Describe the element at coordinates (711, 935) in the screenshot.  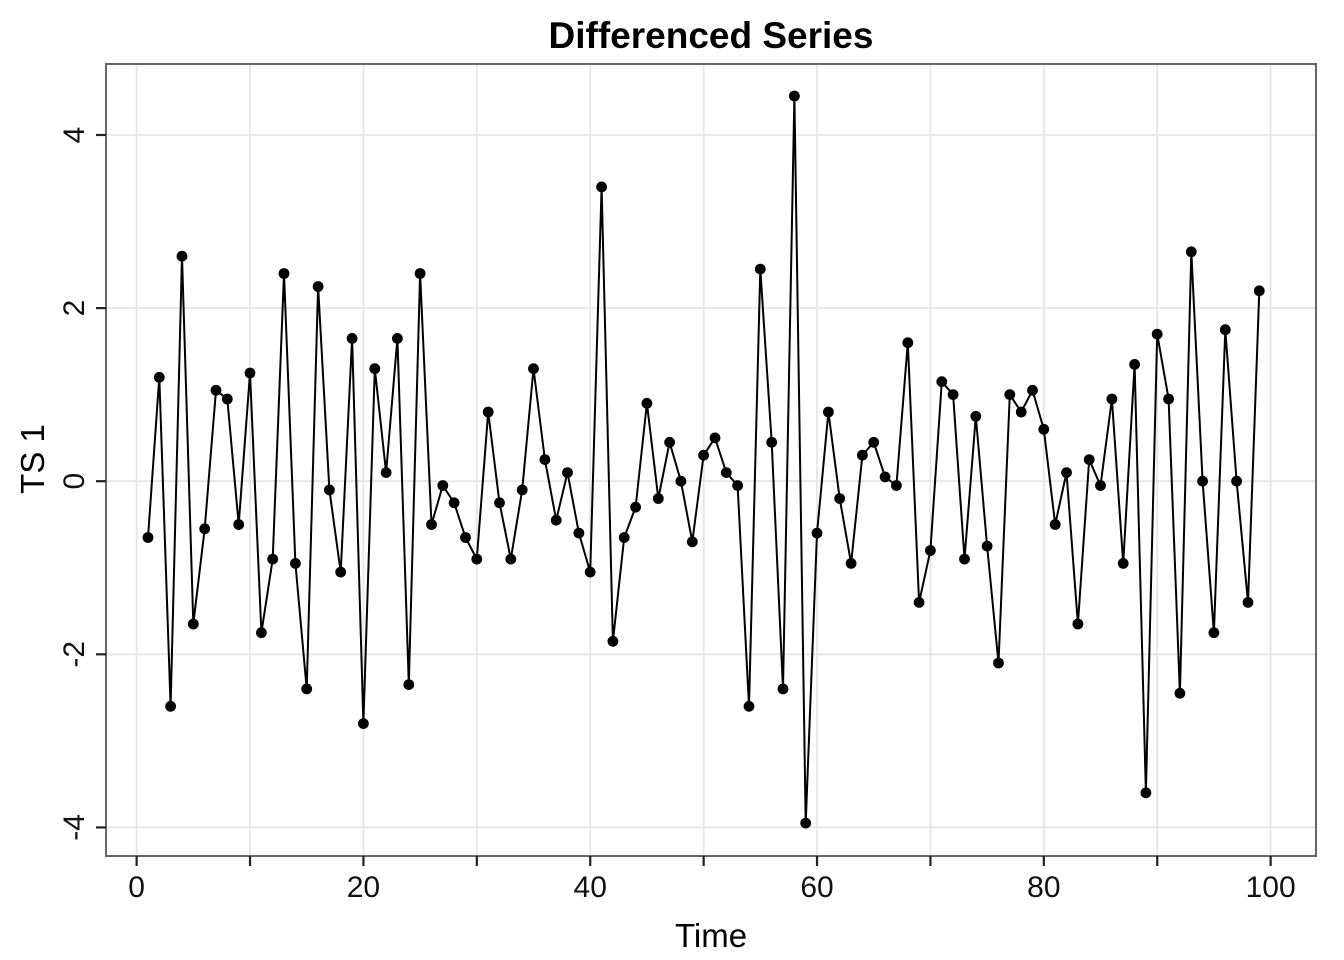
I see `x-axis-title: Time` at that location.